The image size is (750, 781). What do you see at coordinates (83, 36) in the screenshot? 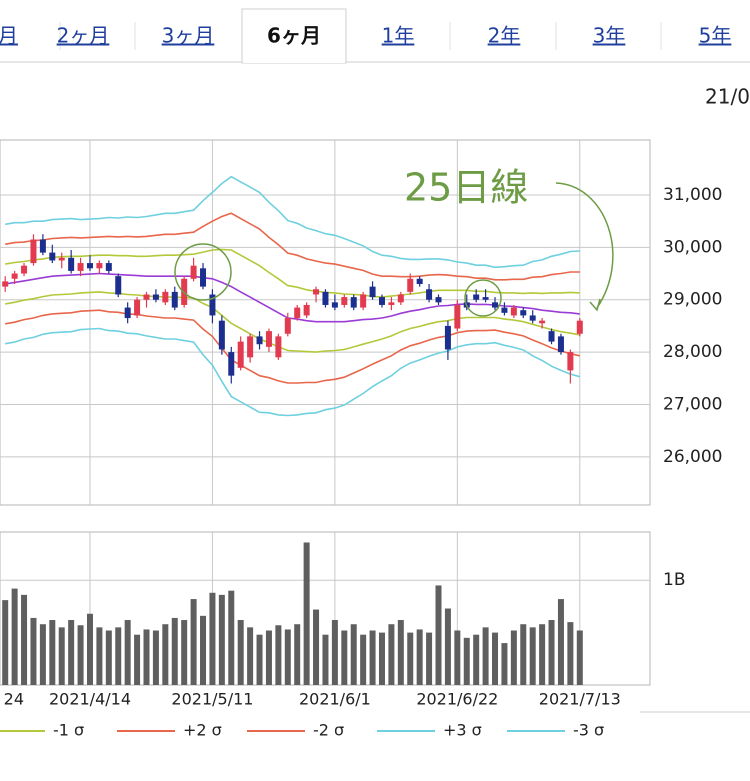
I see `tab-label: 2ヶ月` at bounding box center [83, 36].